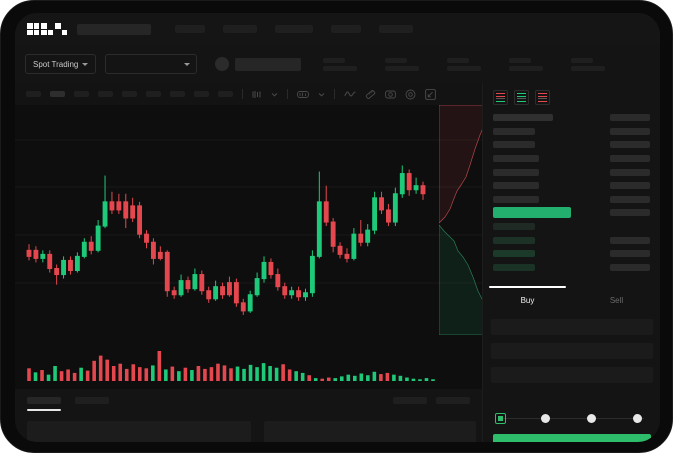 This screenshot has height=453, width=673. Describe the element at coordinates (61, 29) in the screenshot. I see `logo-glyph-x` at that location.